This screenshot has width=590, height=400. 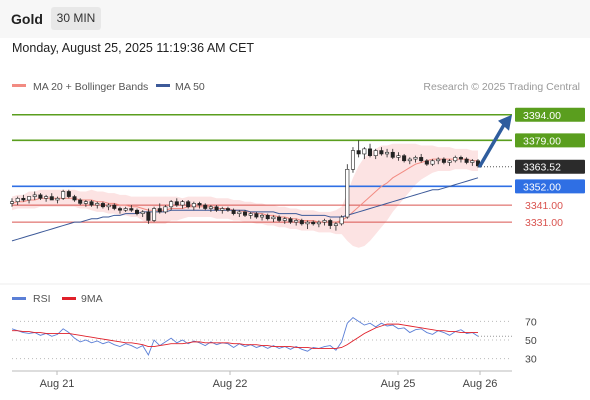 What do you see at coordinates (76, 18) in the screenshot?
I see `timeframe-badge: 30 MIN` at bounding box center [76, 18].